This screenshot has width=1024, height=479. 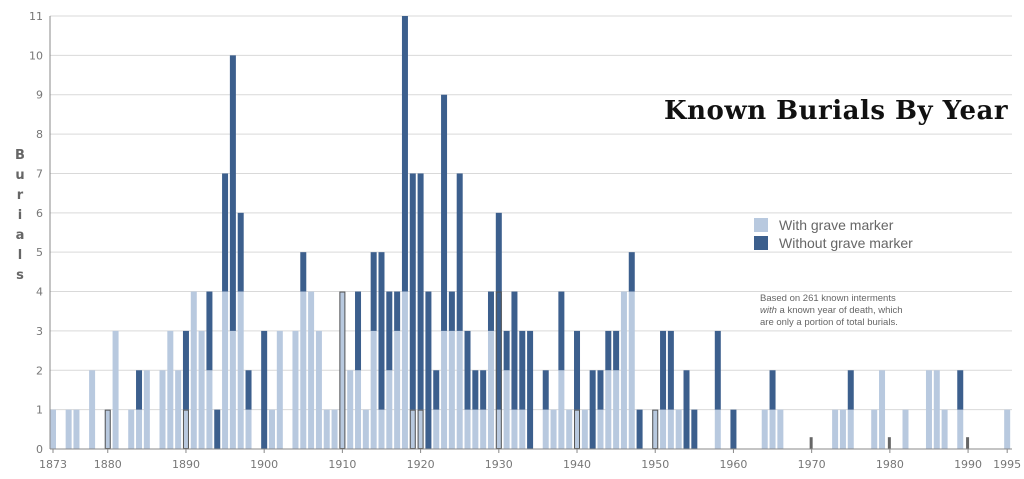 I want to click on x-tick-label: 1910, so click(x=342, y=464).